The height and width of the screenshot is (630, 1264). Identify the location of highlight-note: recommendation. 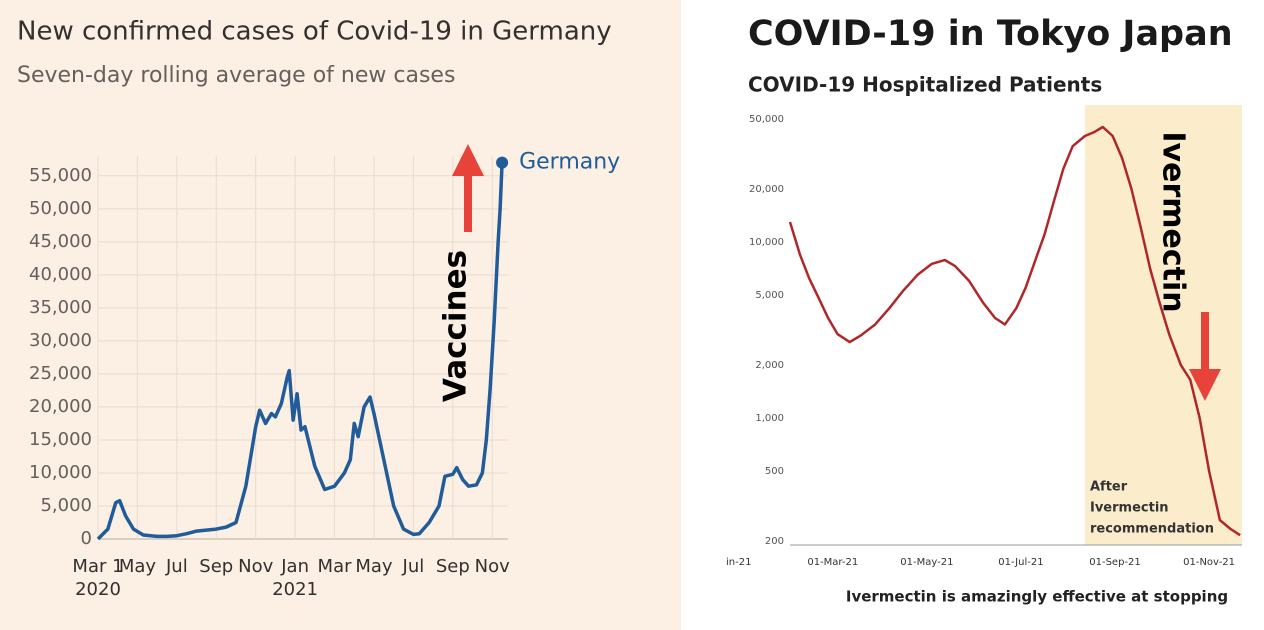
(1152, 529).